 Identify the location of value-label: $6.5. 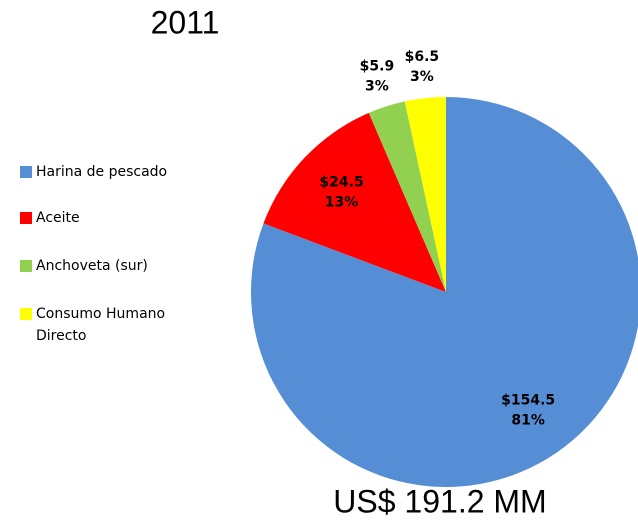
(422, 57).